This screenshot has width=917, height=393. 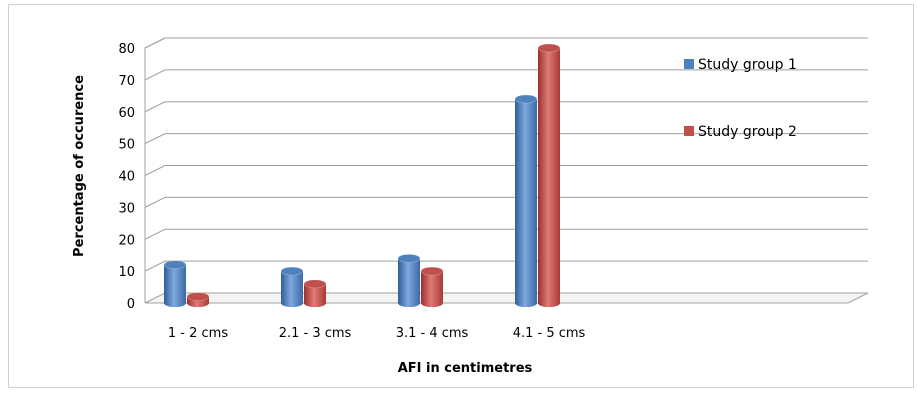 I want to click on y-tick-label: 70, so click(x=126, y=81).